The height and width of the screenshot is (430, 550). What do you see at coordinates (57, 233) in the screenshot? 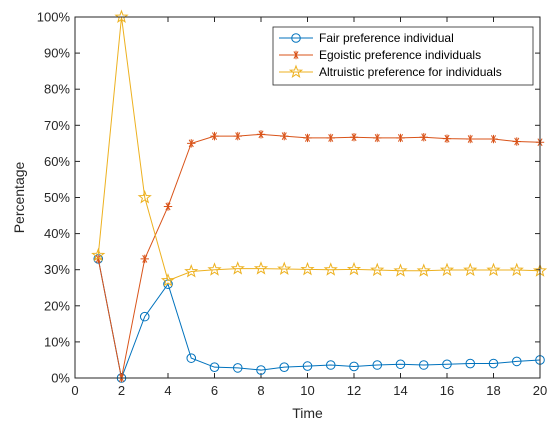
I see `y-tick-label: 40%` at bounding box center [57, 233].